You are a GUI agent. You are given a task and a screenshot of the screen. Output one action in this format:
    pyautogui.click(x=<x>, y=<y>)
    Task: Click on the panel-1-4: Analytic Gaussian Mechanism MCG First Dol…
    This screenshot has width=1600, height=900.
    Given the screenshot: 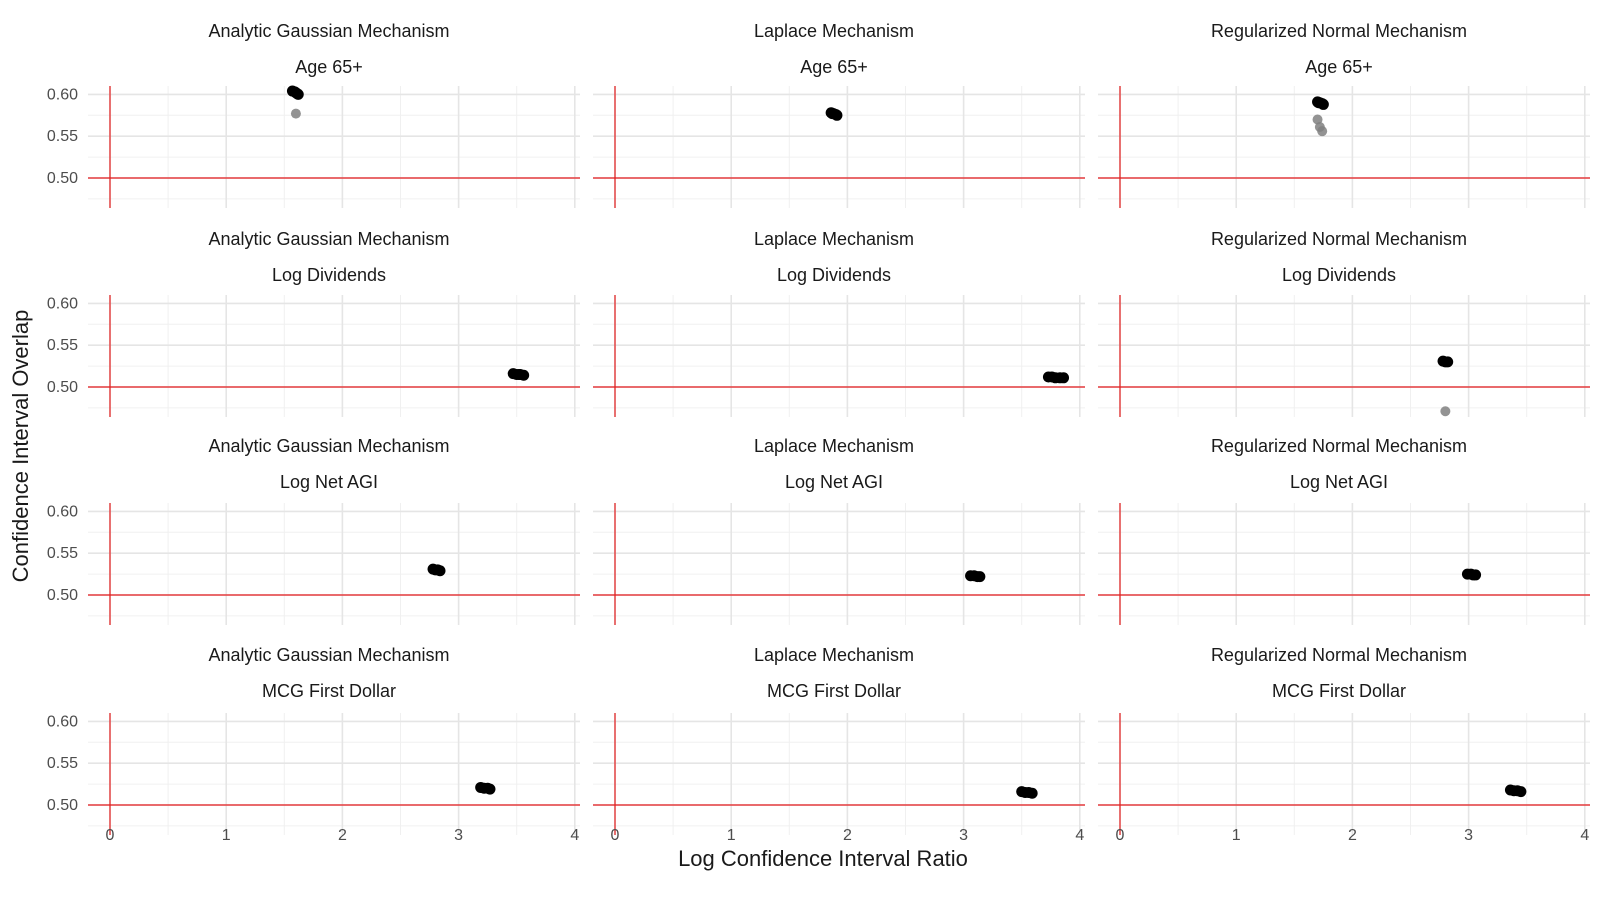 What is the action you would take?
    pyautogui.click(x=313, y=740)
    